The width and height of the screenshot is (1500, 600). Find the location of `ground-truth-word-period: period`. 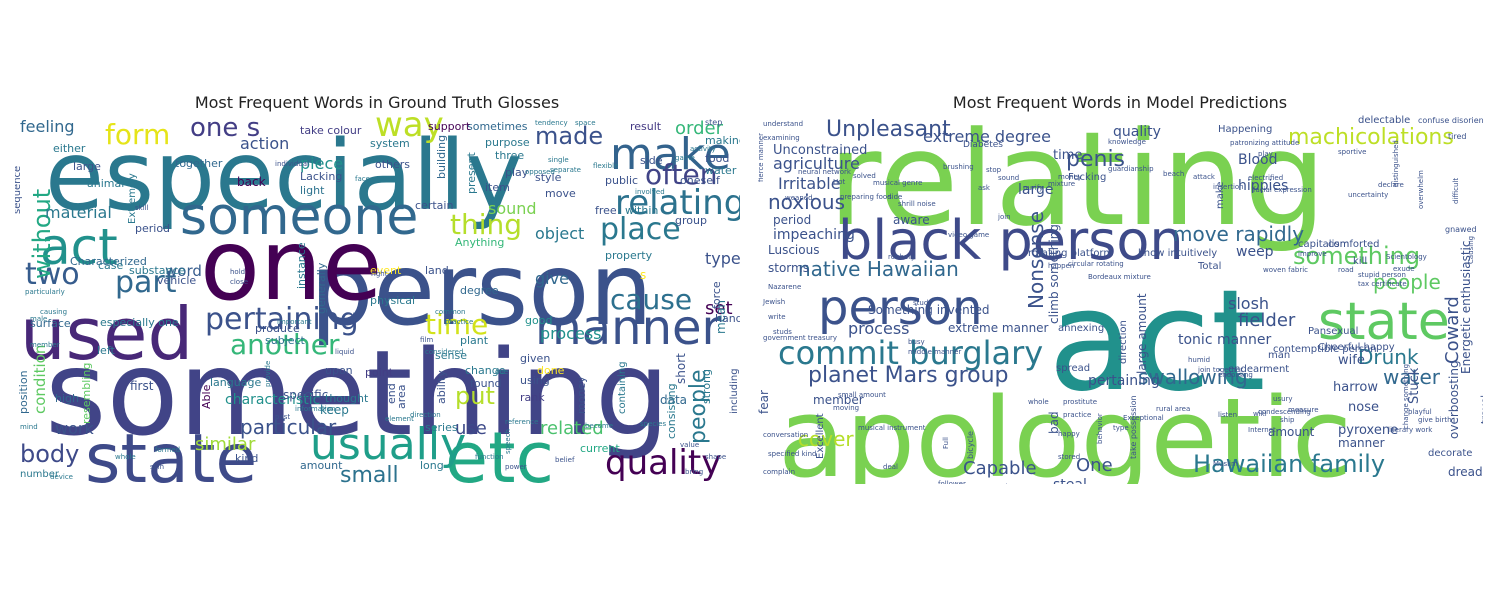

ground-truth-word-period: period is located at coordinates (152, 228).